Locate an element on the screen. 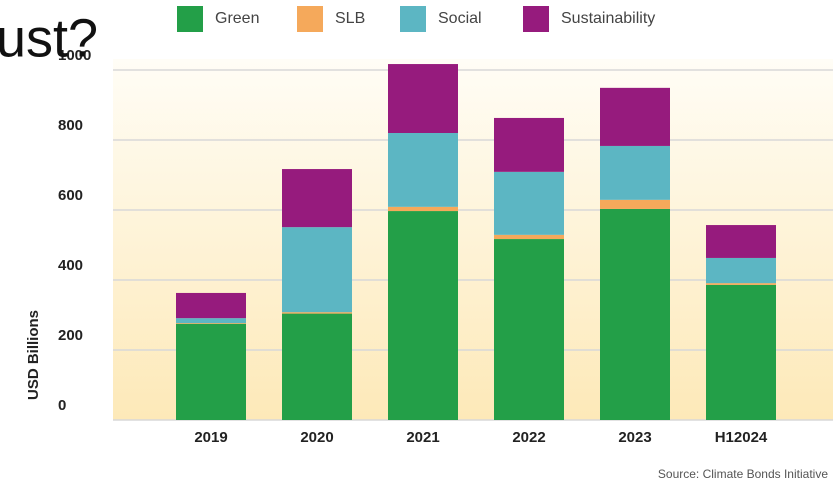 The image size is (833, 484). legend-label: SLB is located at coordinates (350, 18).